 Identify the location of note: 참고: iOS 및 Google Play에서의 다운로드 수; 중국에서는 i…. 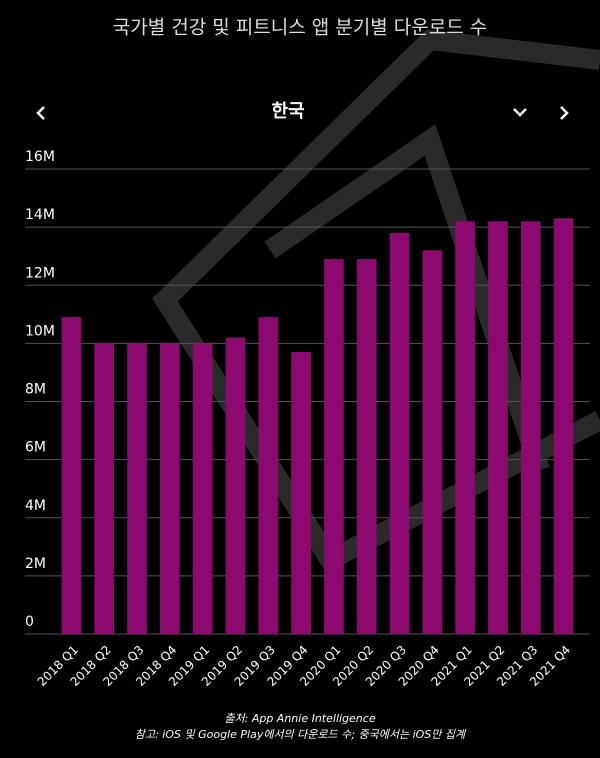
(301, 734).